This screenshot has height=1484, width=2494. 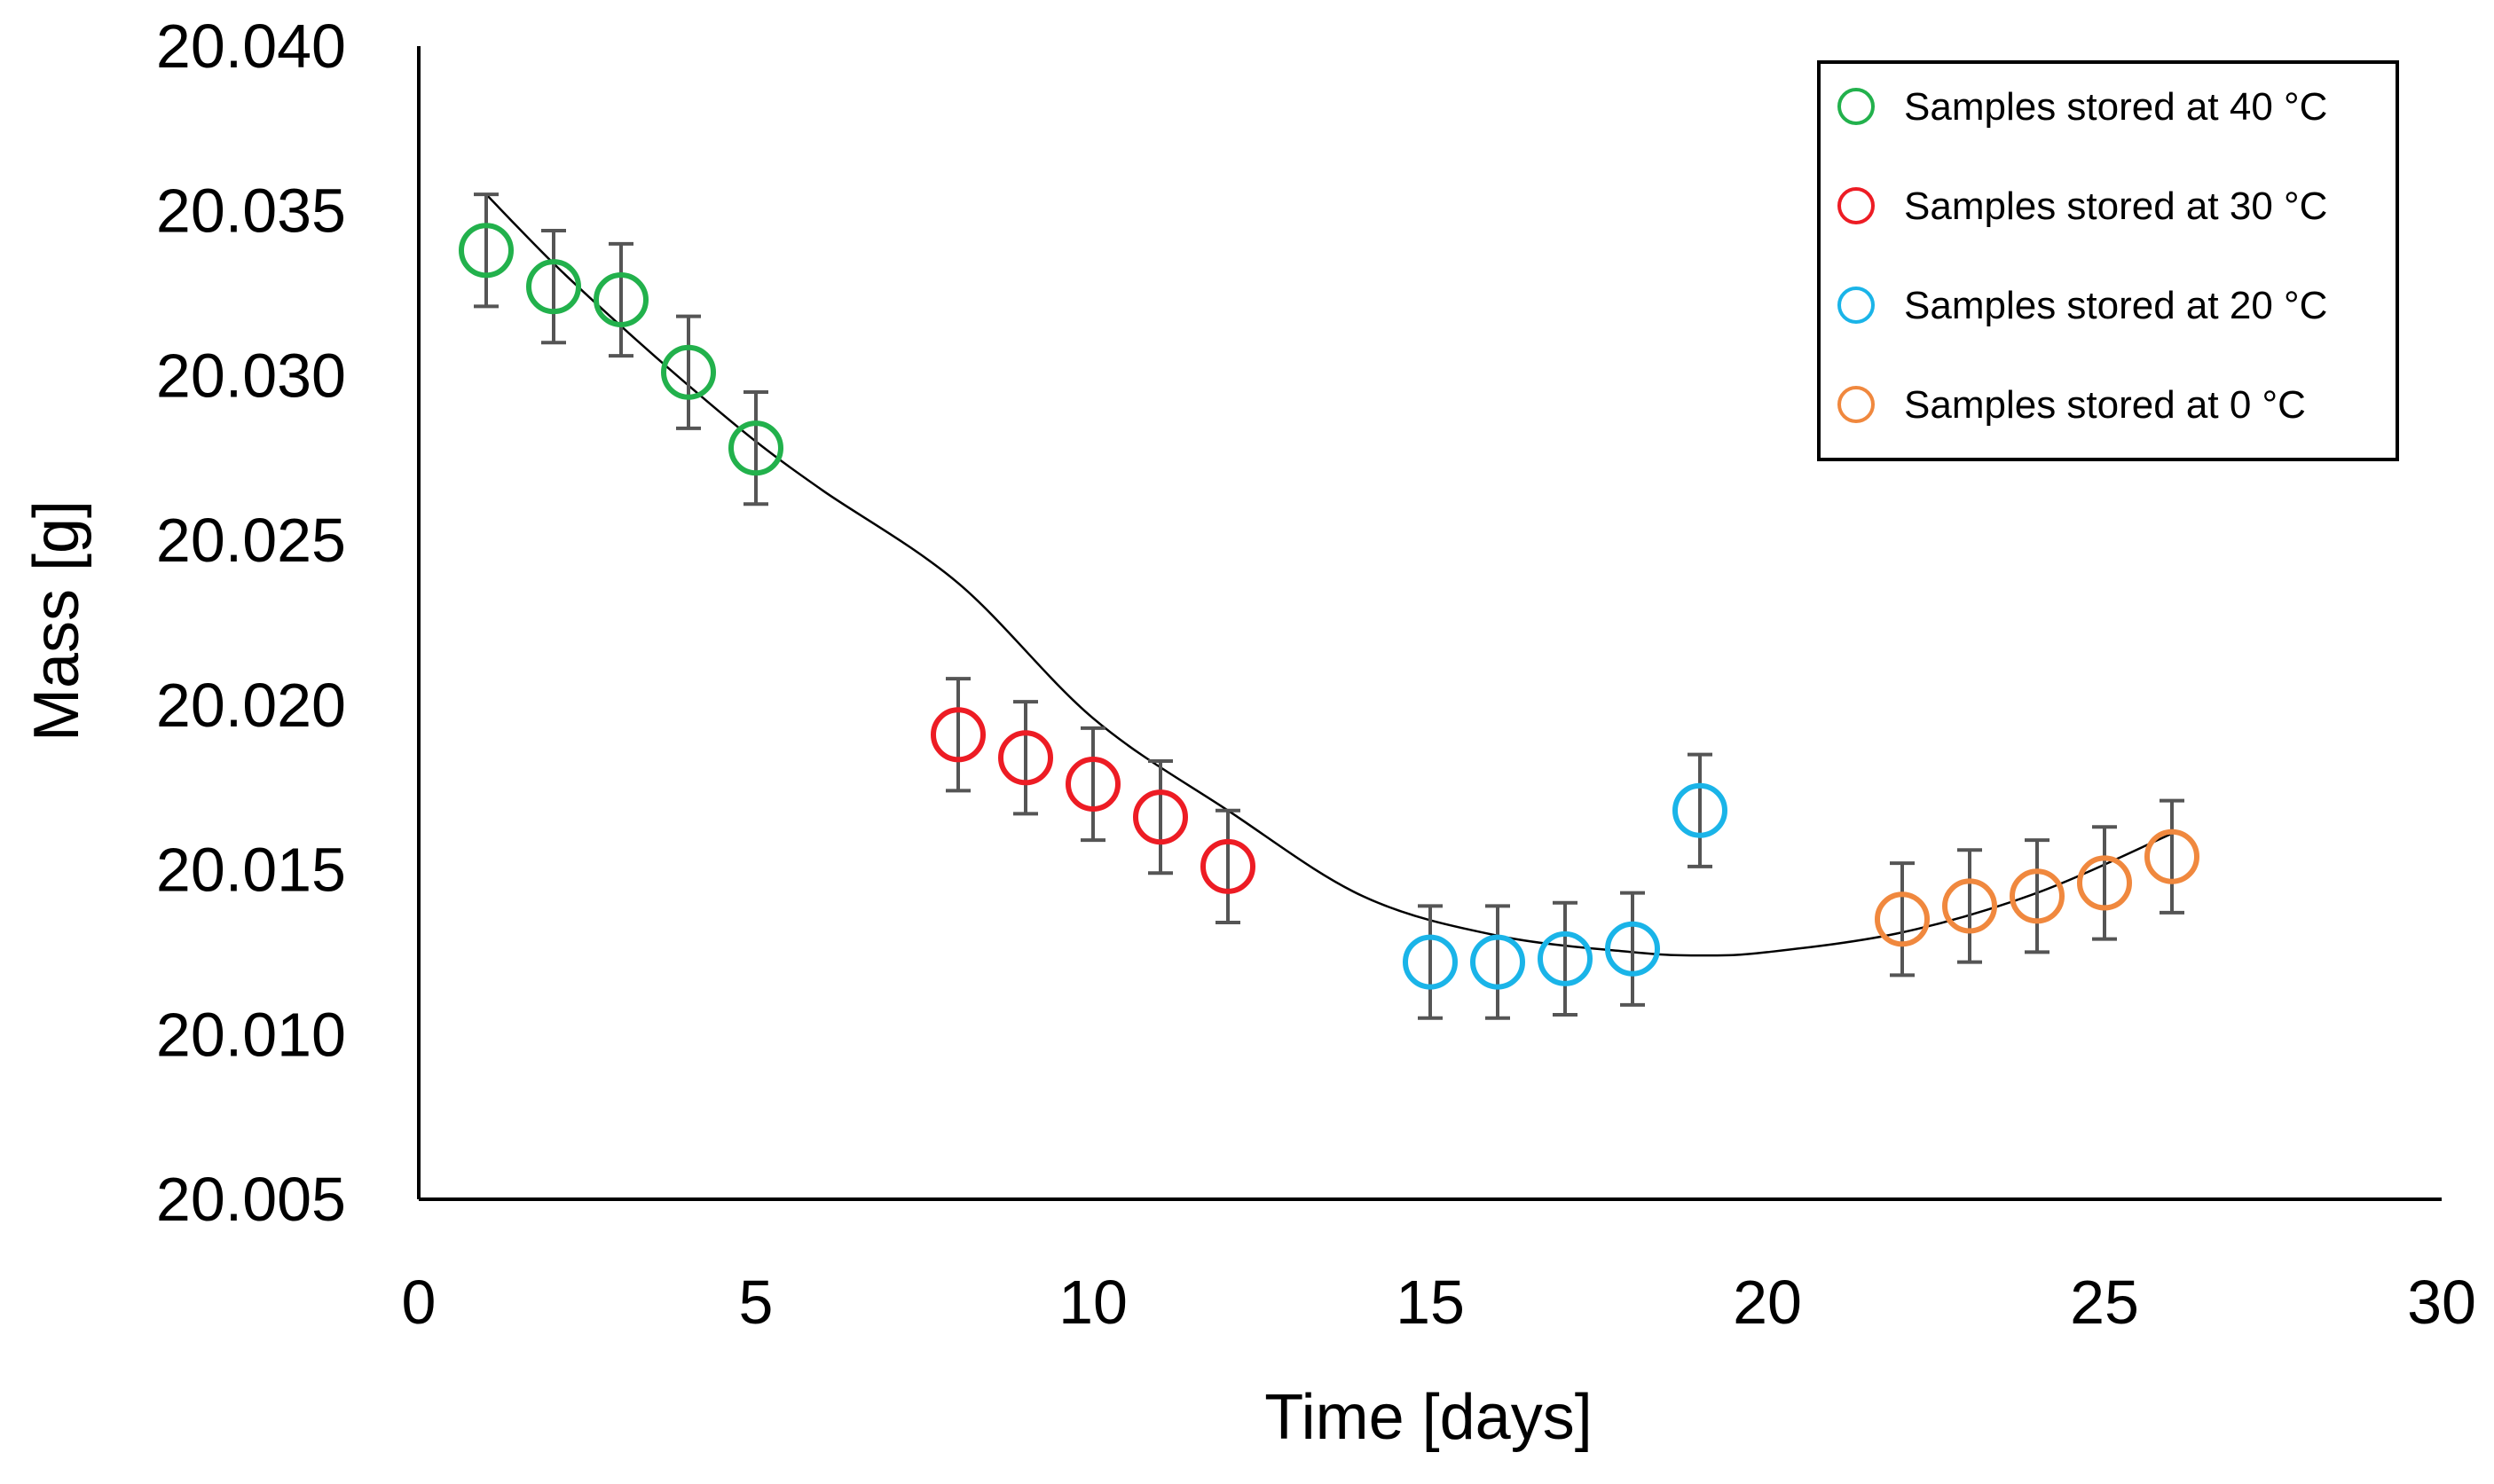 I want to click on y-tick-label: 20.015, so click(x=251, y=870).